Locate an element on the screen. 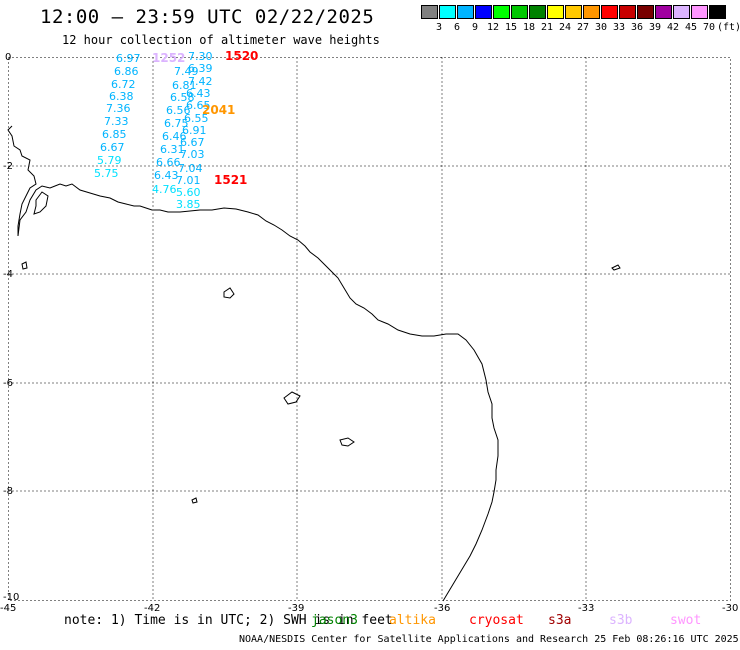 This screenshot has height=650, width=740. legend-label: 18 is located at coordinates (529, 27).